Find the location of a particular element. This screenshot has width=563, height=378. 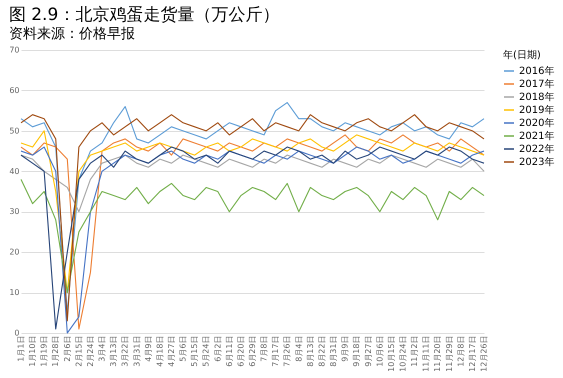

y-tick-label: 30 is located at coordinates (14, 211).